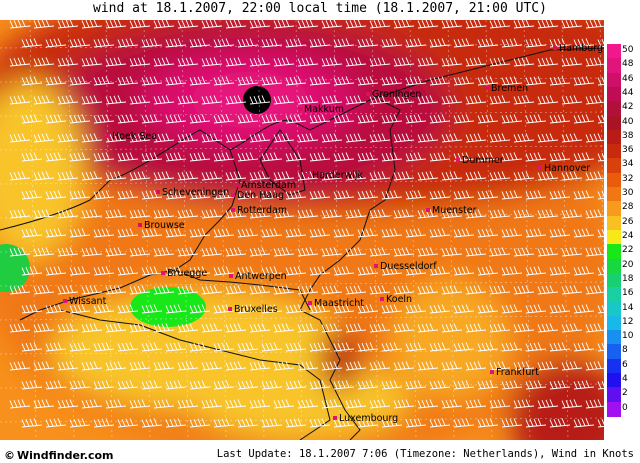 This screenshot has height=463, width=640. What do you see at coordinates (253, 309) in the screenshot?
I see `city-bruxelles: Bruxelles` at bounding box center [253, 309].